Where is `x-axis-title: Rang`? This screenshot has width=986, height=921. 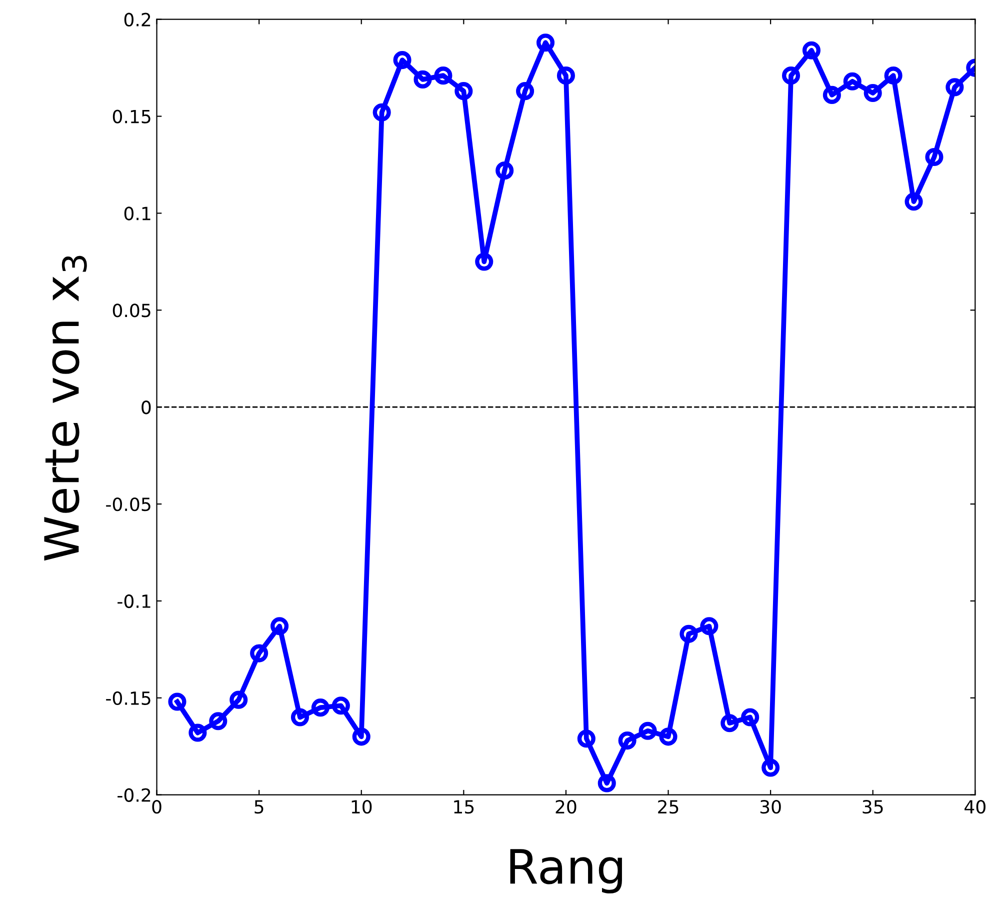 x-axis-title: Rang is located at coordinates (566, 871).